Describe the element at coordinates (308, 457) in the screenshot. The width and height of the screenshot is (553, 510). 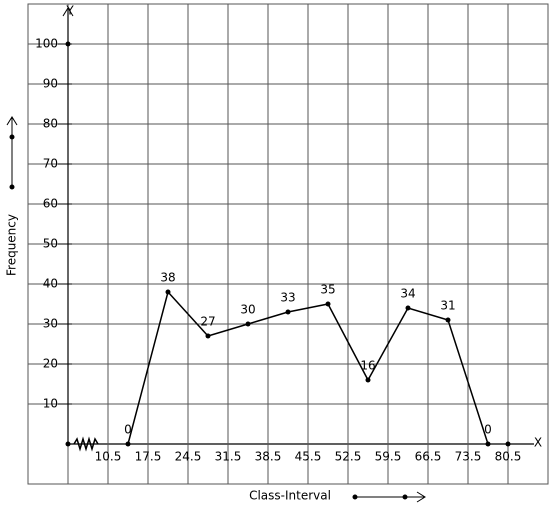
I see `x-tick-label: 45.5` at that location.